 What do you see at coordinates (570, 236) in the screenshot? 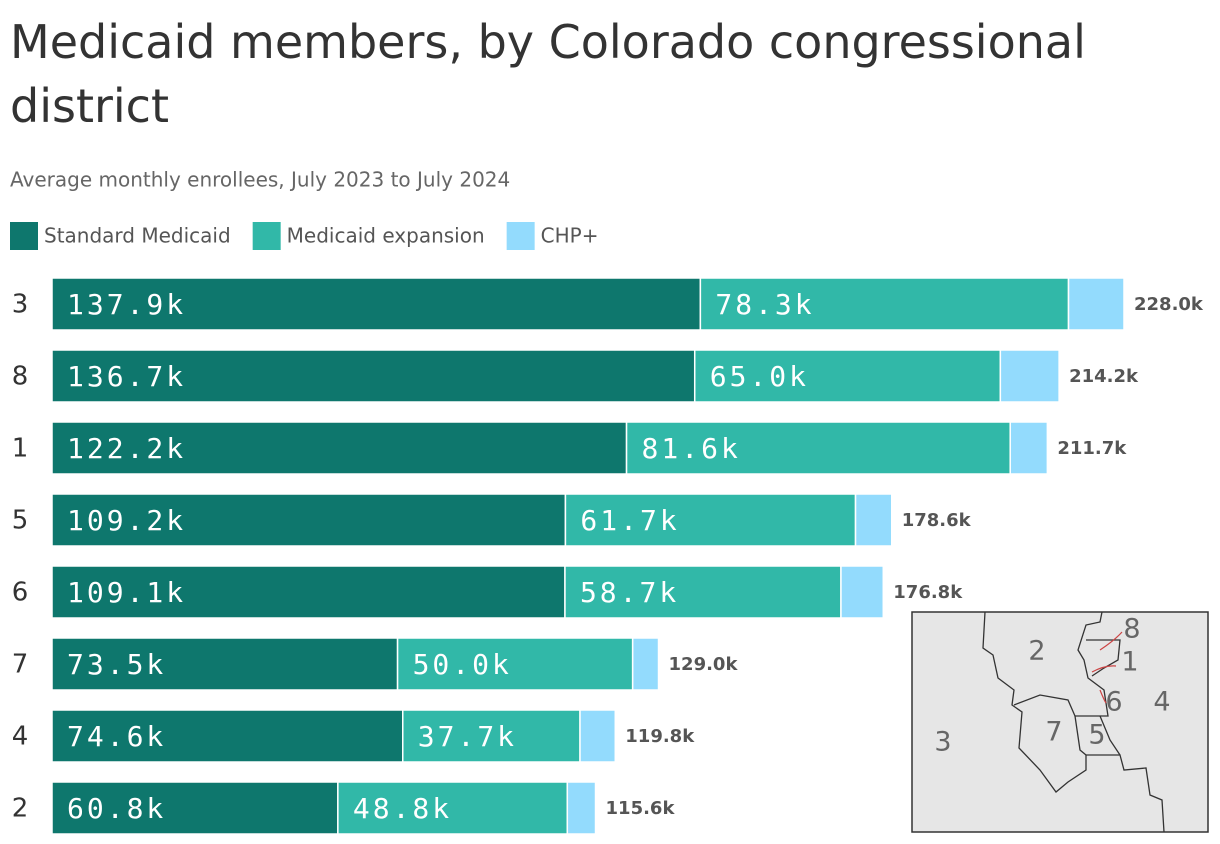
I see `legend-label: CHP+` at bounding box center [570, 236].